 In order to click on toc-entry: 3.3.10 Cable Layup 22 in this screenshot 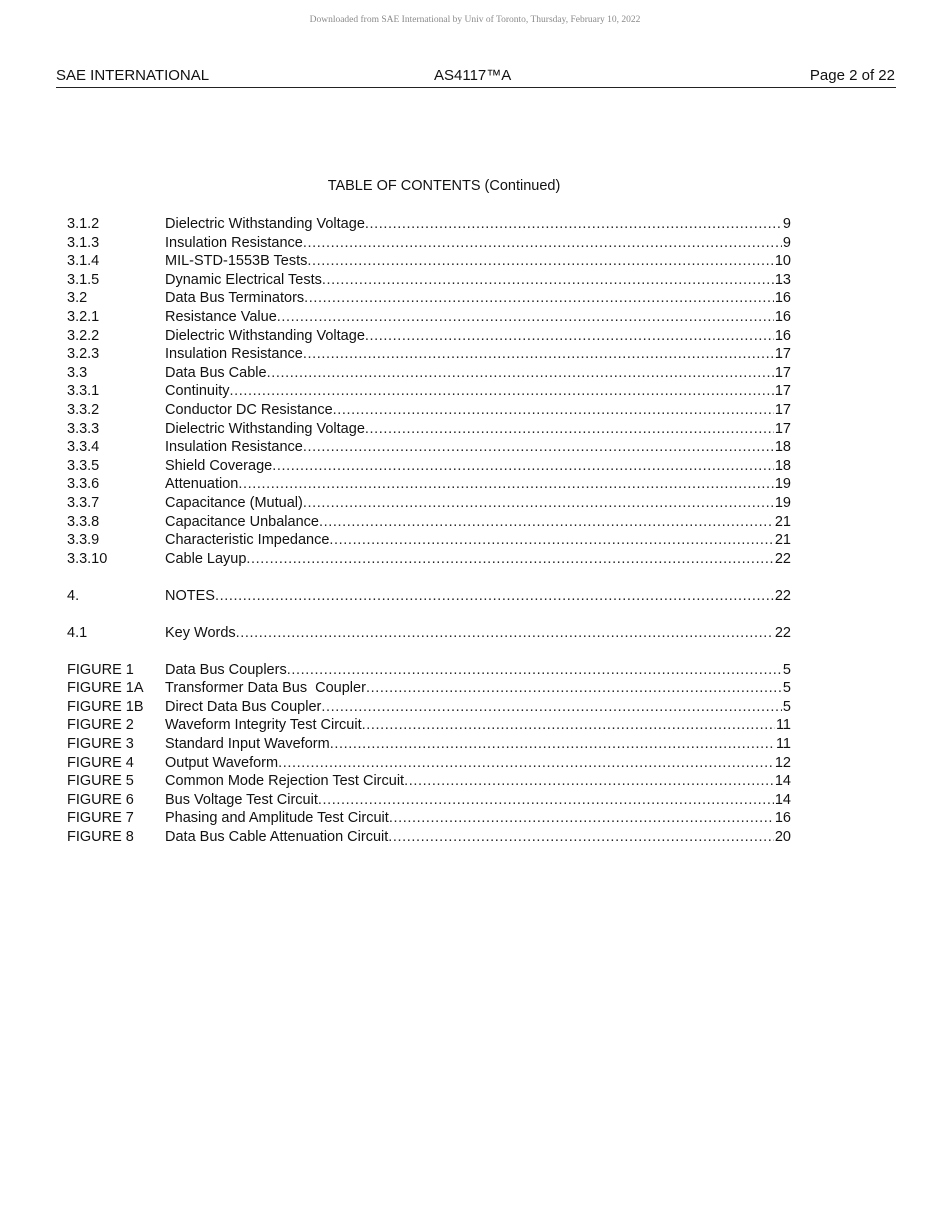, I will do `click(429, 559)`.